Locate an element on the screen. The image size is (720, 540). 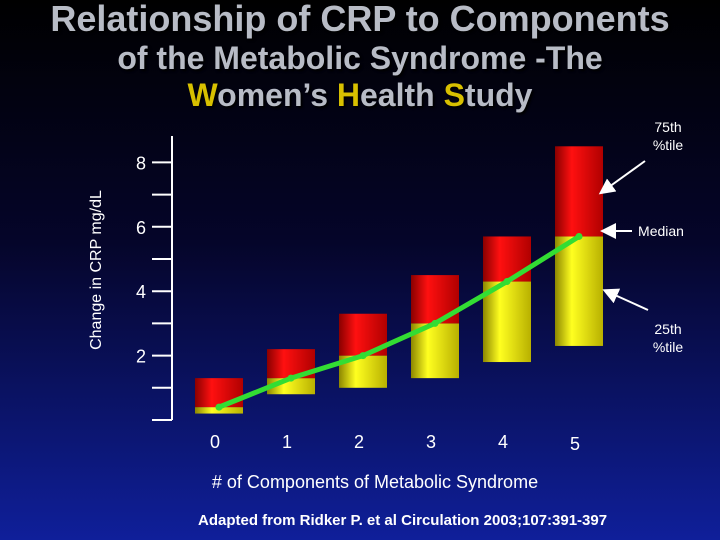
arrow-25th is located at coordinates (625, 299).